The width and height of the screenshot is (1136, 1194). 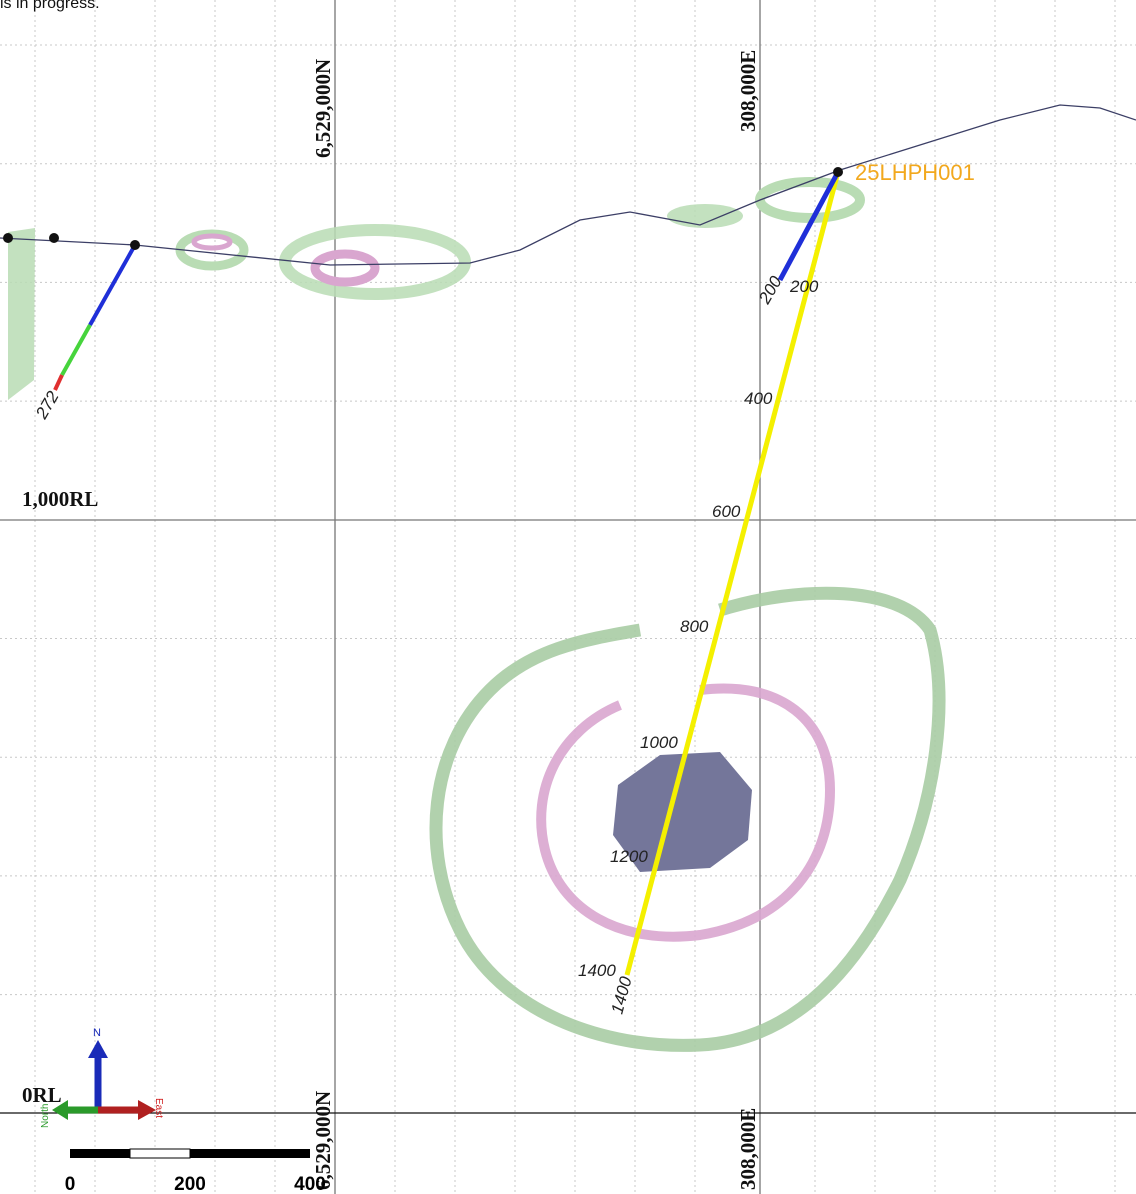 What do you see at coordinates (310, 1184) in the screenshot?
I see `scale-label: 400` at bounding box center [310, 1184].